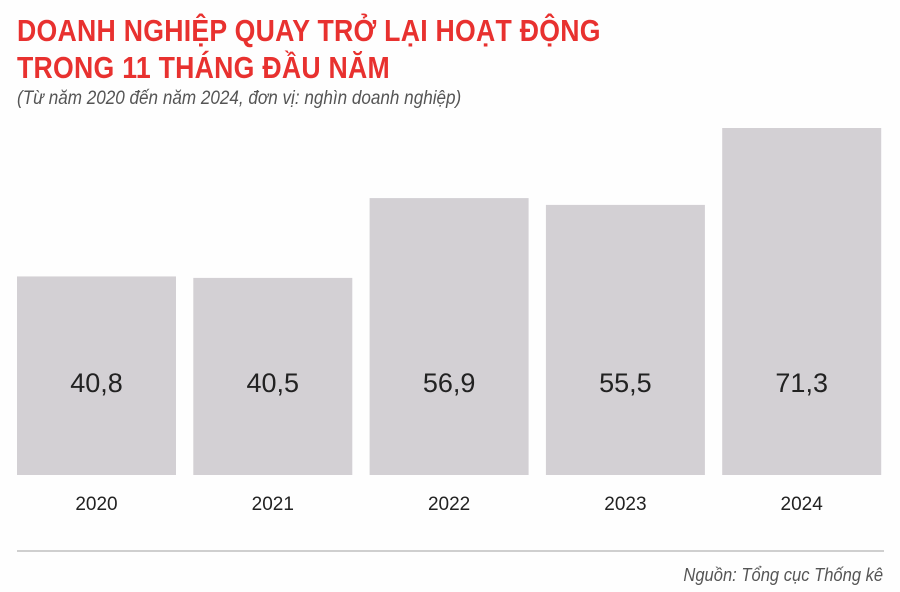  I want to click on x-tick-label-2021: 2021, so click(273, 504).